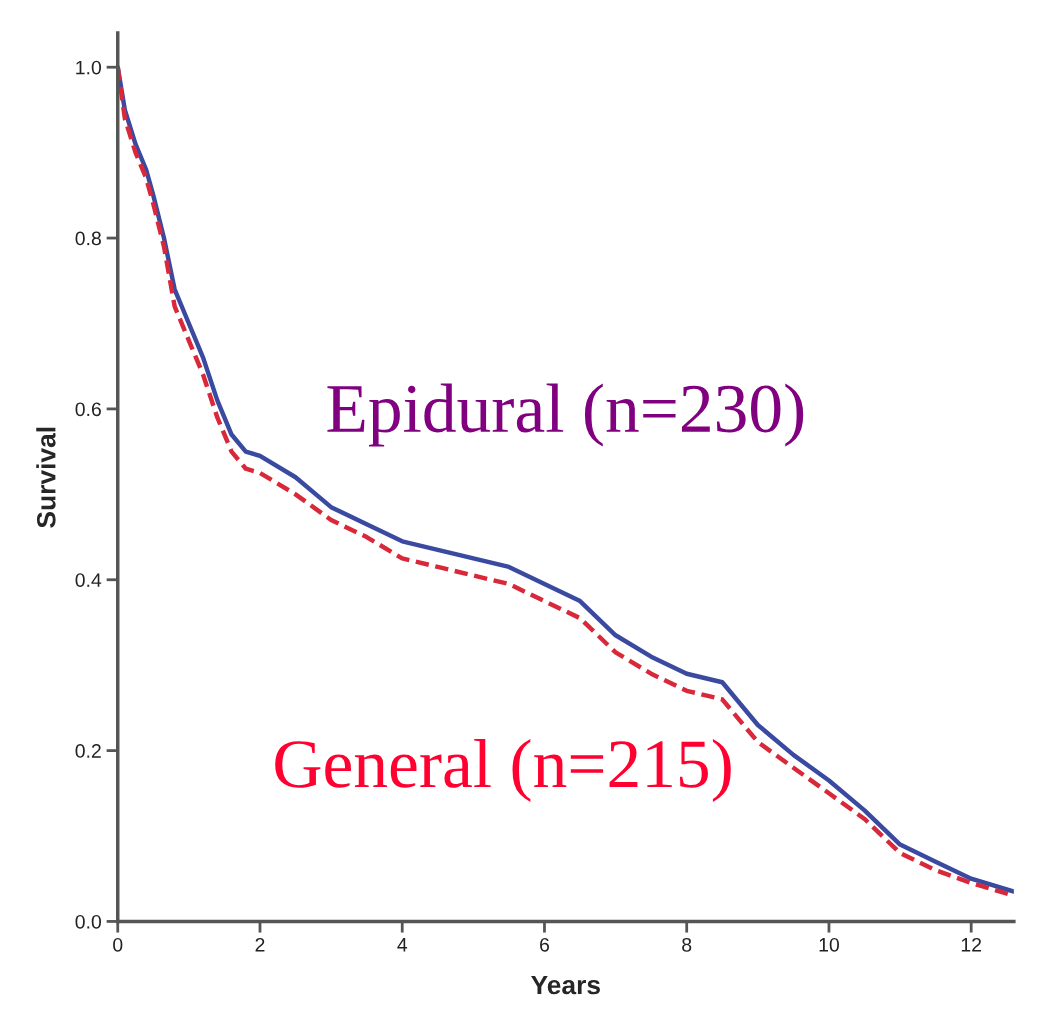 The width and height of the screenshot is (1042, 1033). I want to click on y-tick-label: 0.4, so click(88, 580).